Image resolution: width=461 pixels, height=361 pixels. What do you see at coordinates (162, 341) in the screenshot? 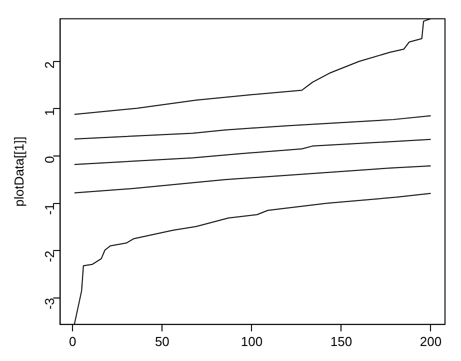
I see `x-tick-label: 50` at bounding box center [162, 341].